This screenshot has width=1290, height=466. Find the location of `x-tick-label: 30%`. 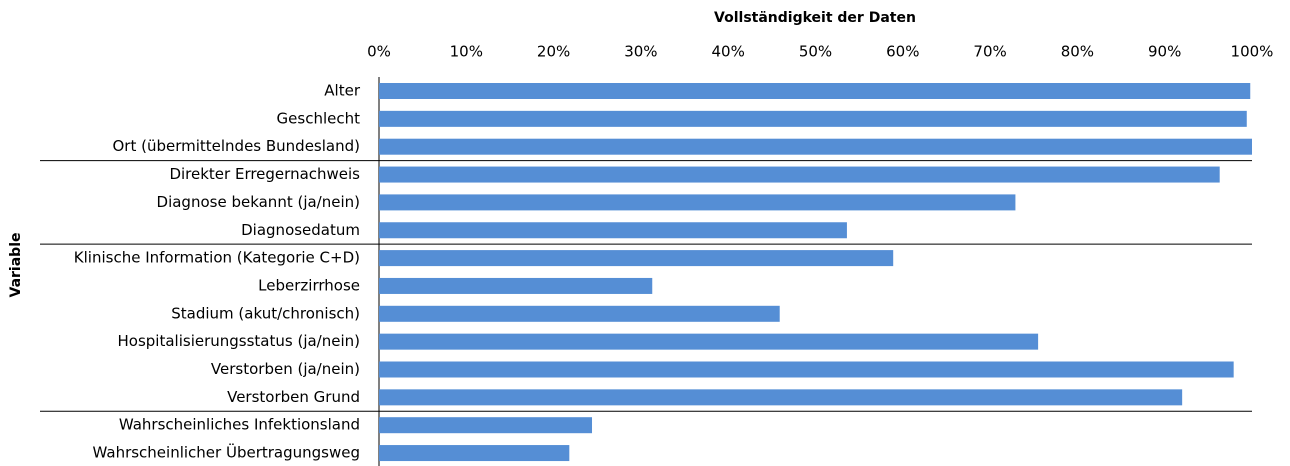

x-tick-label: 30% is located at coordinates (640, 52).